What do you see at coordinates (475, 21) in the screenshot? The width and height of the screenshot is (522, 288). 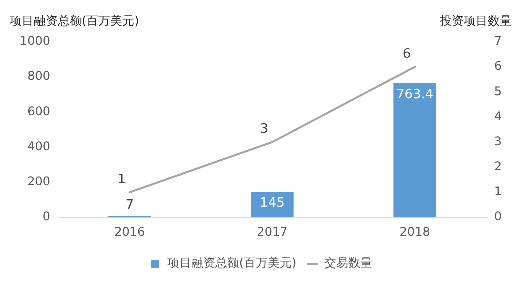 I see `y2-axis-title: 投资项目数量` at bounding box center [475, 21].